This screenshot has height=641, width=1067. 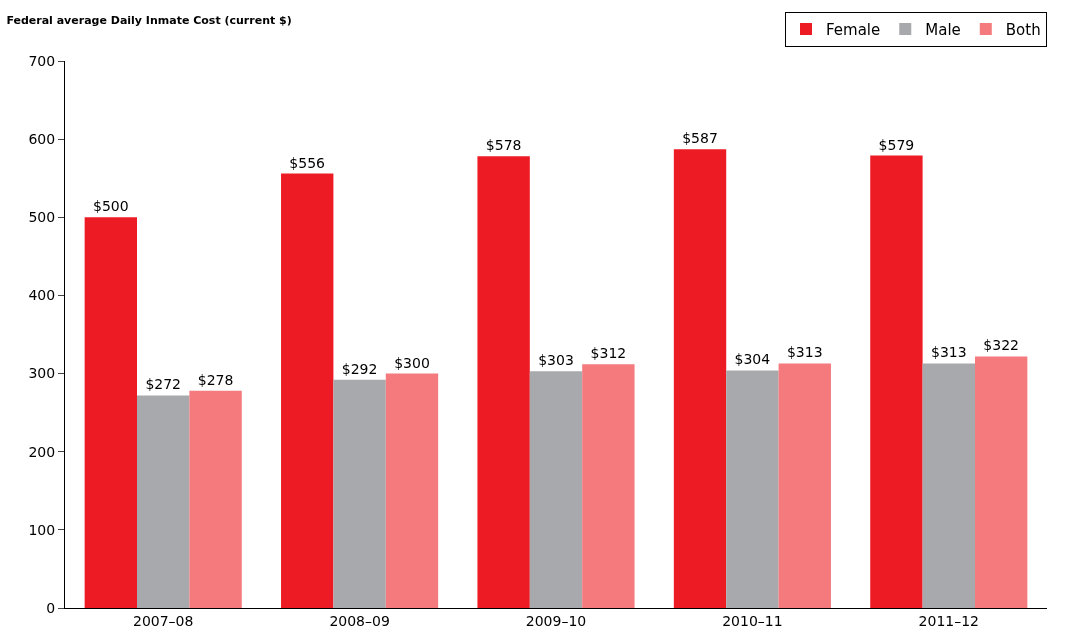 I want to click on x-tick-label: 2010–11, so click(x=752, y=620).